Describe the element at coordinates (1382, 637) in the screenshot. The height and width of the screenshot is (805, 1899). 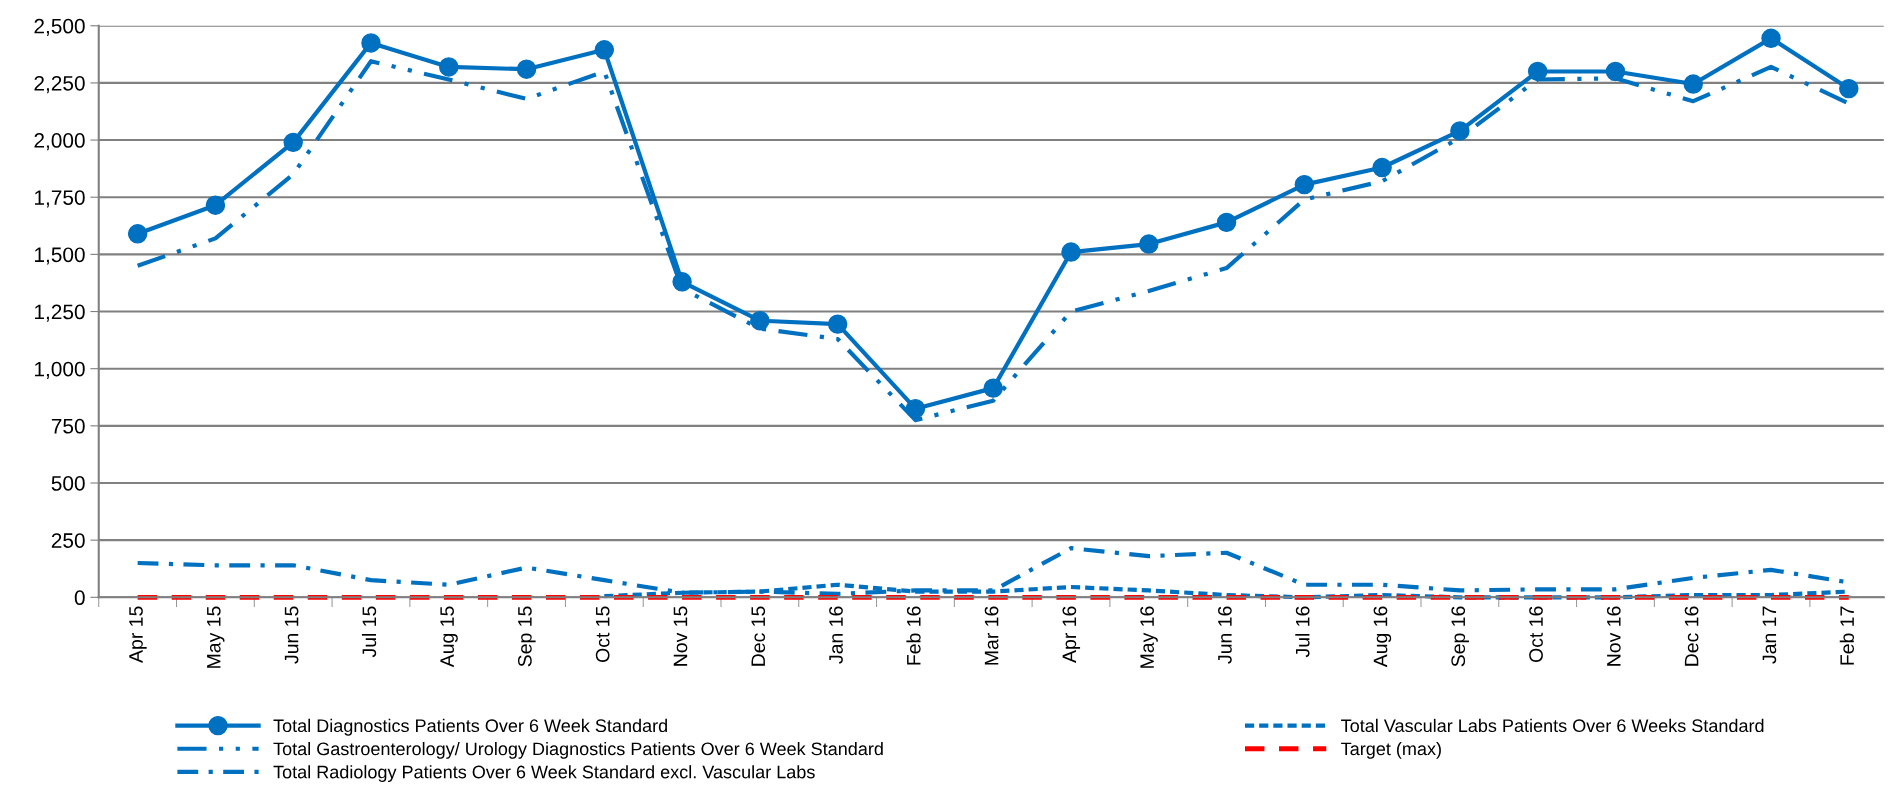
I see `x-tick-label: Aug 16` at that location.